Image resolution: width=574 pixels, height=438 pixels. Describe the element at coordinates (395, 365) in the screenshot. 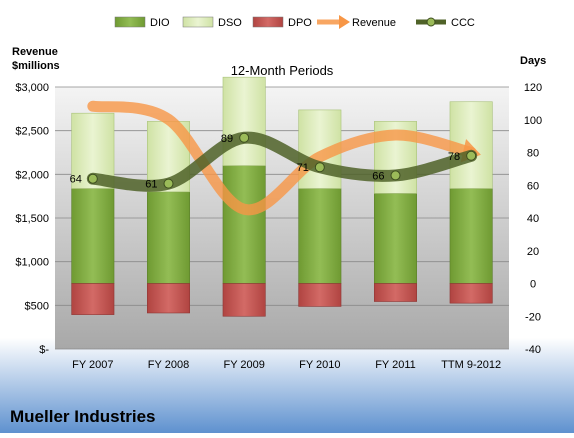

I see `x-axis-tick-label: FY 2011` at that location.